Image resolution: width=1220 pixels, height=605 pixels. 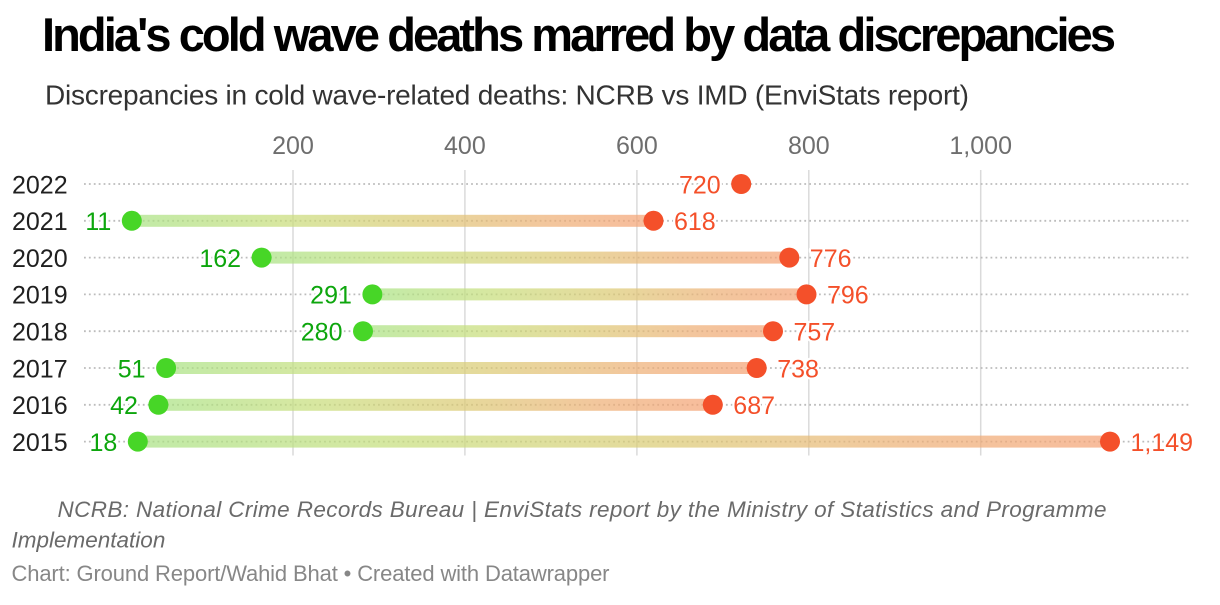 I want to click on svg-text: 200, so click(x=293, y=146).